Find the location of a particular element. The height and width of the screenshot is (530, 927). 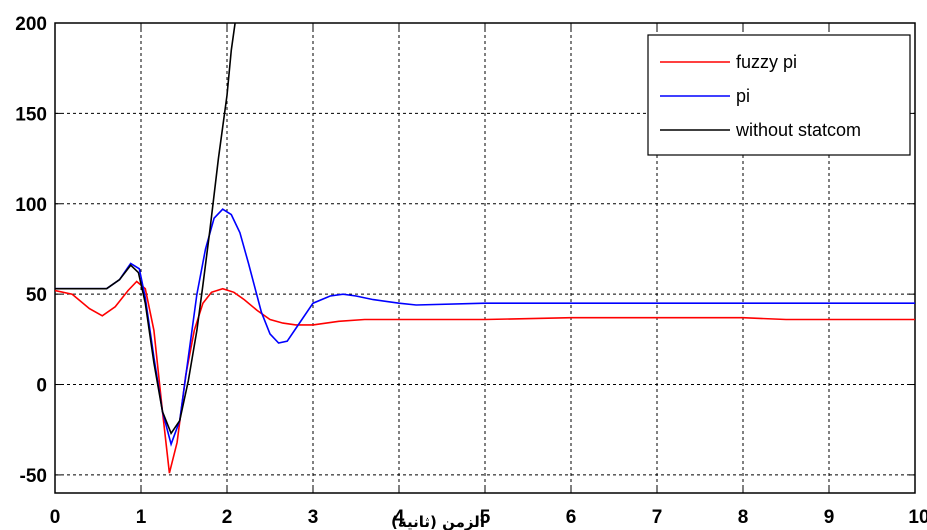

y-tick-label: 100 is located at coordinates (31, 205).